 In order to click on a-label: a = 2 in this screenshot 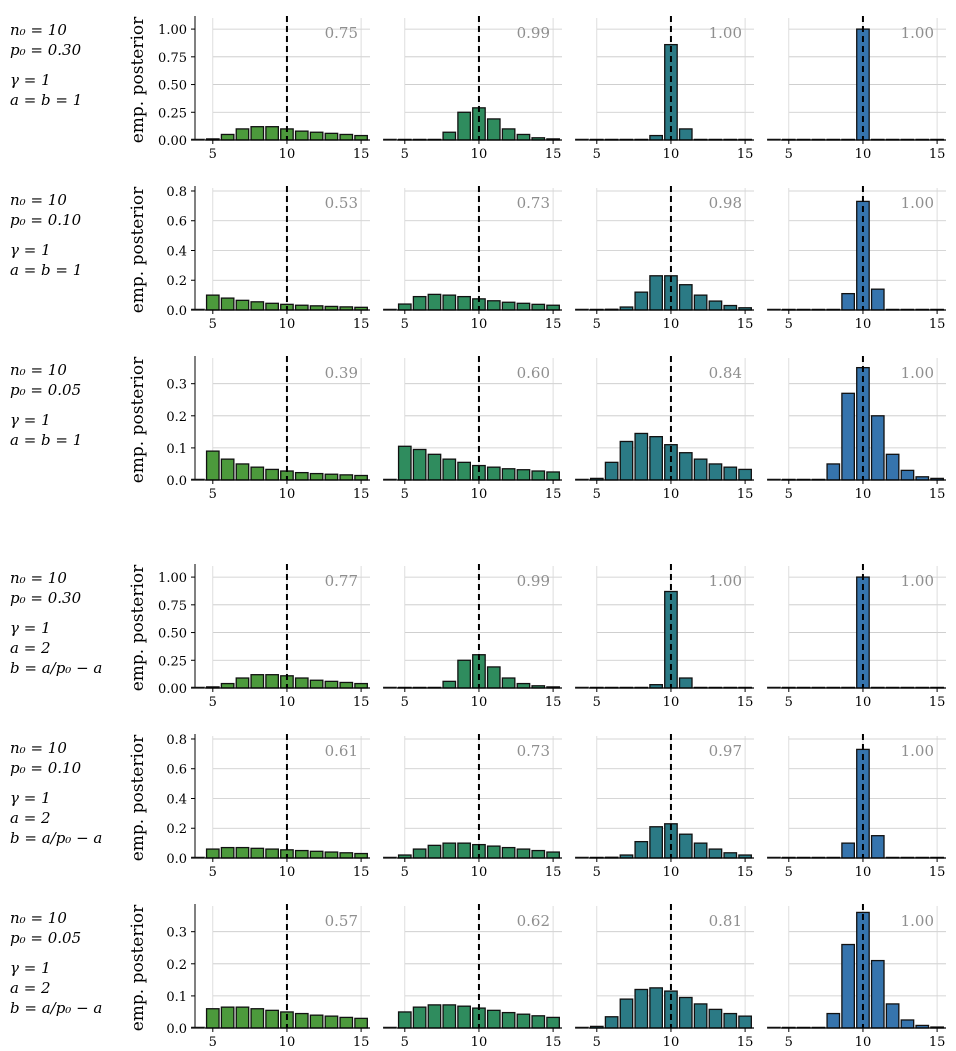, I will do `click(30, 648)`.